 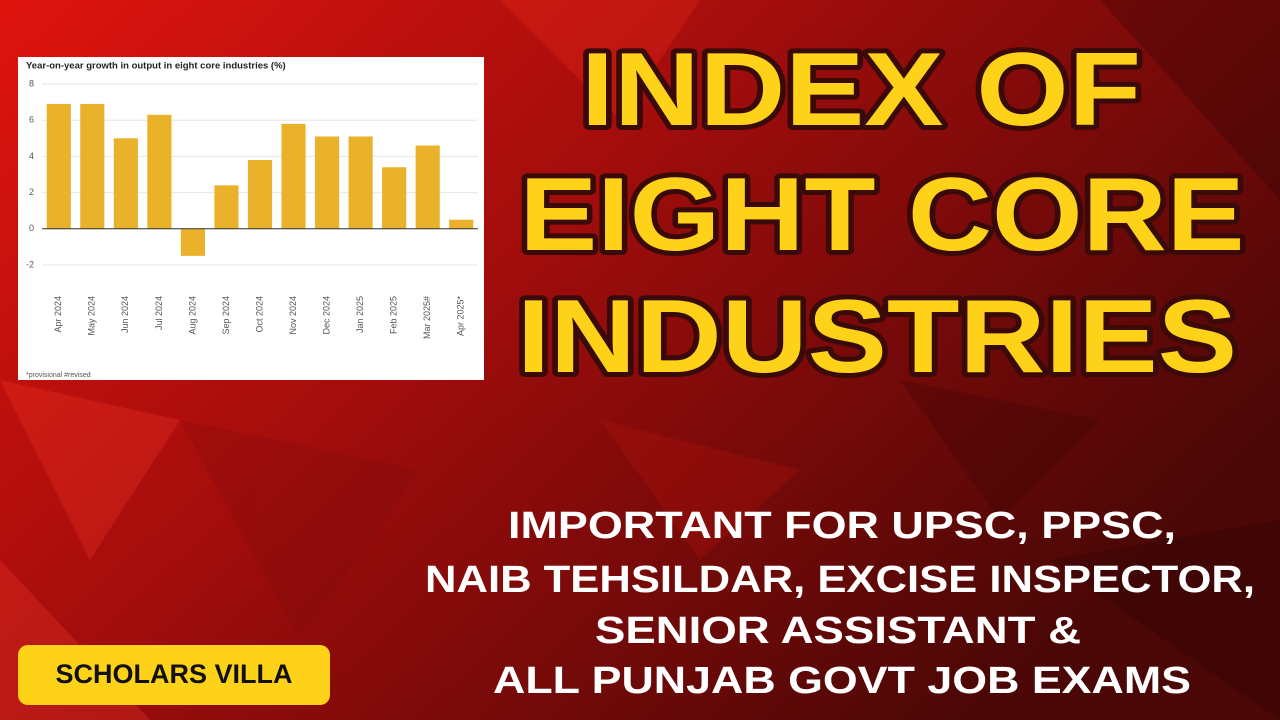 What do you see at coordinates (58, 375) in the screenshot?
I see `chart-note: *provisional #revised` at bounding box center [58, 375].